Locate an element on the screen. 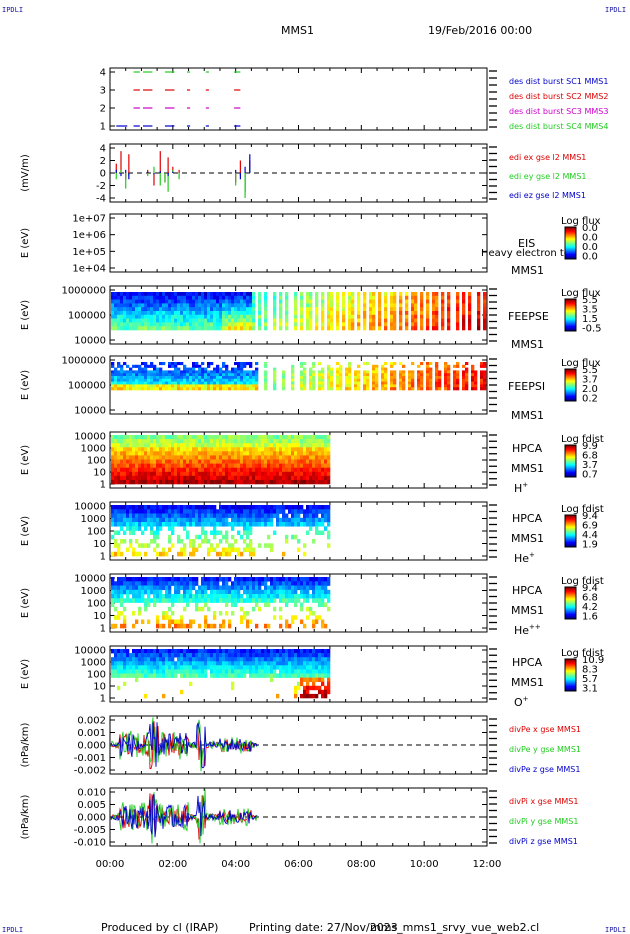 The width and height of the screenshot is (630, 934). hpca-he-panel-colorbar-band is located at coordinates (570, 519).